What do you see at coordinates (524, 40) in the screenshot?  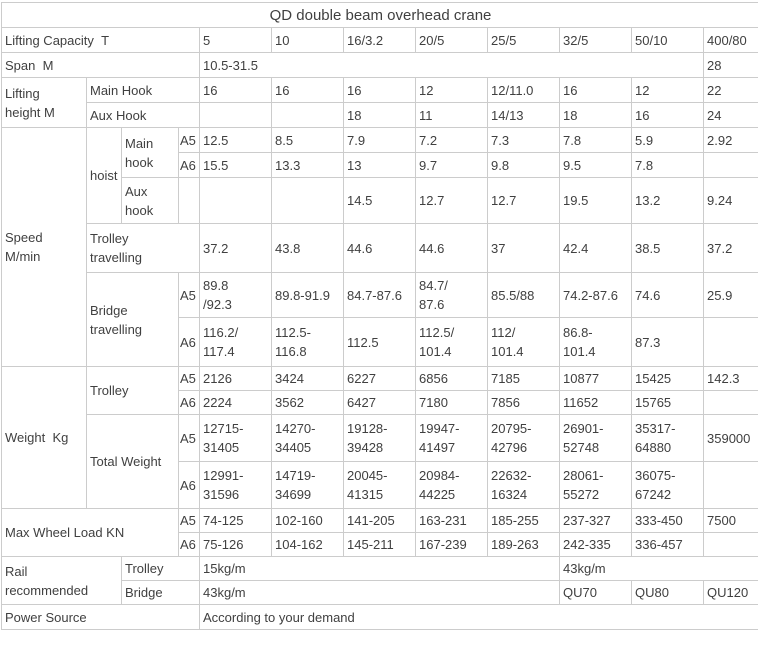 I see `value-cell: 25/5` at bounding box center [524, 40].